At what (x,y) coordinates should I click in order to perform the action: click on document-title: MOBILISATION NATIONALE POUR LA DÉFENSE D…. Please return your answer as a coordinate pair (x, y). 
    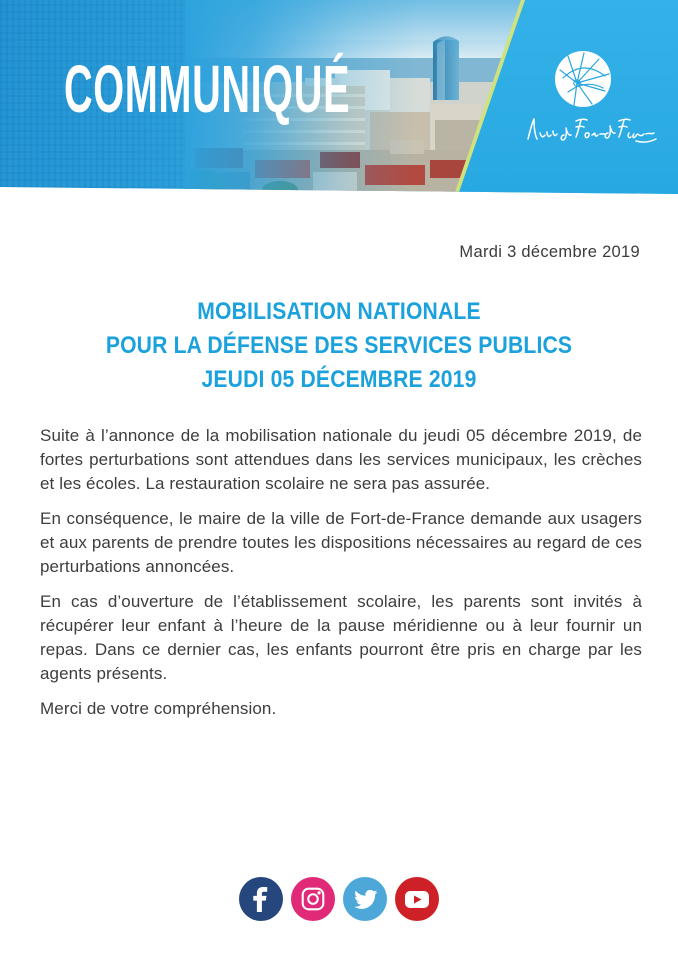
    Looking at the image, I should click on (339, 346).